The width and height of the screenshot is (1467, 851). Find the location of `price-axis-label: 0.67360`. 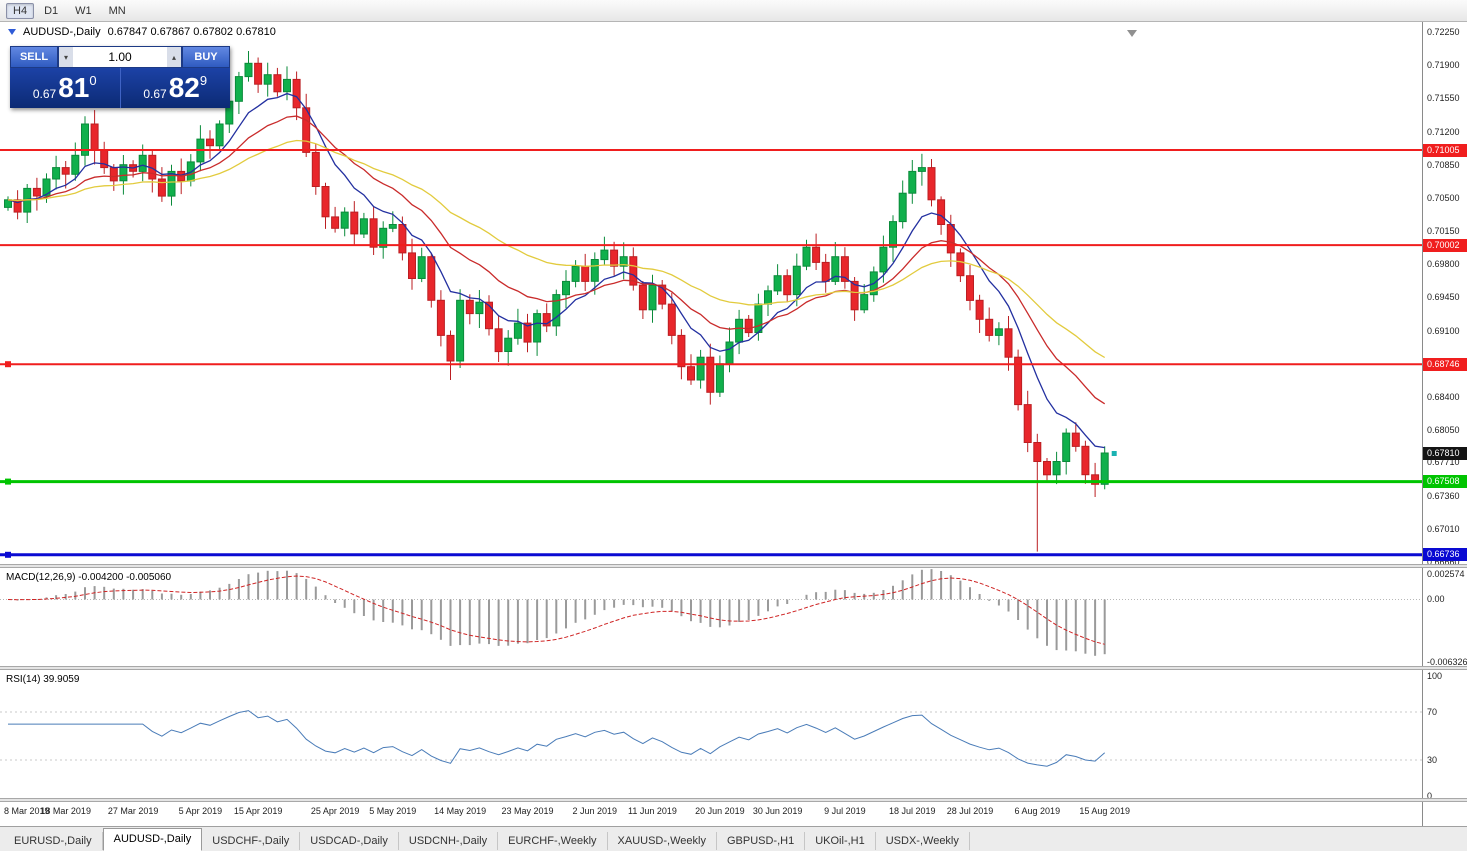

price-axis-label: 0.67360 is located at coordinates (1443, 495).